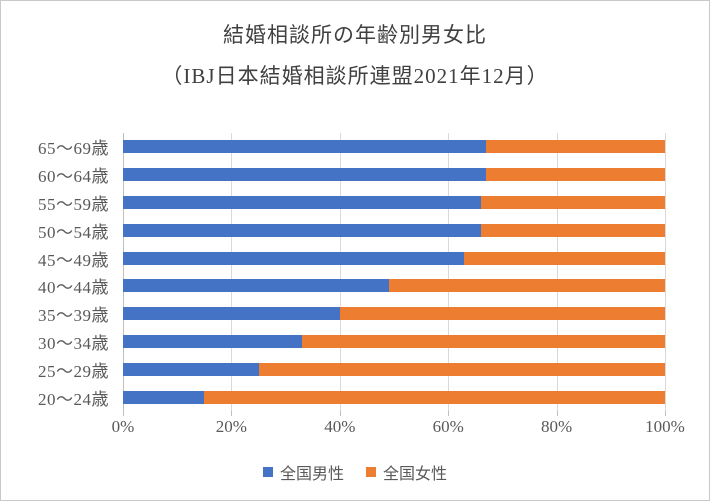 This screenshot has width=710, height=501. I want to click on x-tickmark-100%, so click(665, 413).